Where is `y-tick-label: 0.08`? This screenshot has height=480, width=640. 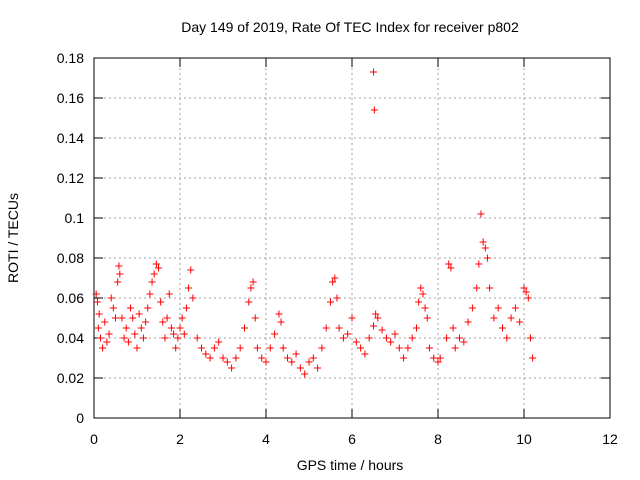 y-tick-label: 0.08 is located at coordinates (70, 258).